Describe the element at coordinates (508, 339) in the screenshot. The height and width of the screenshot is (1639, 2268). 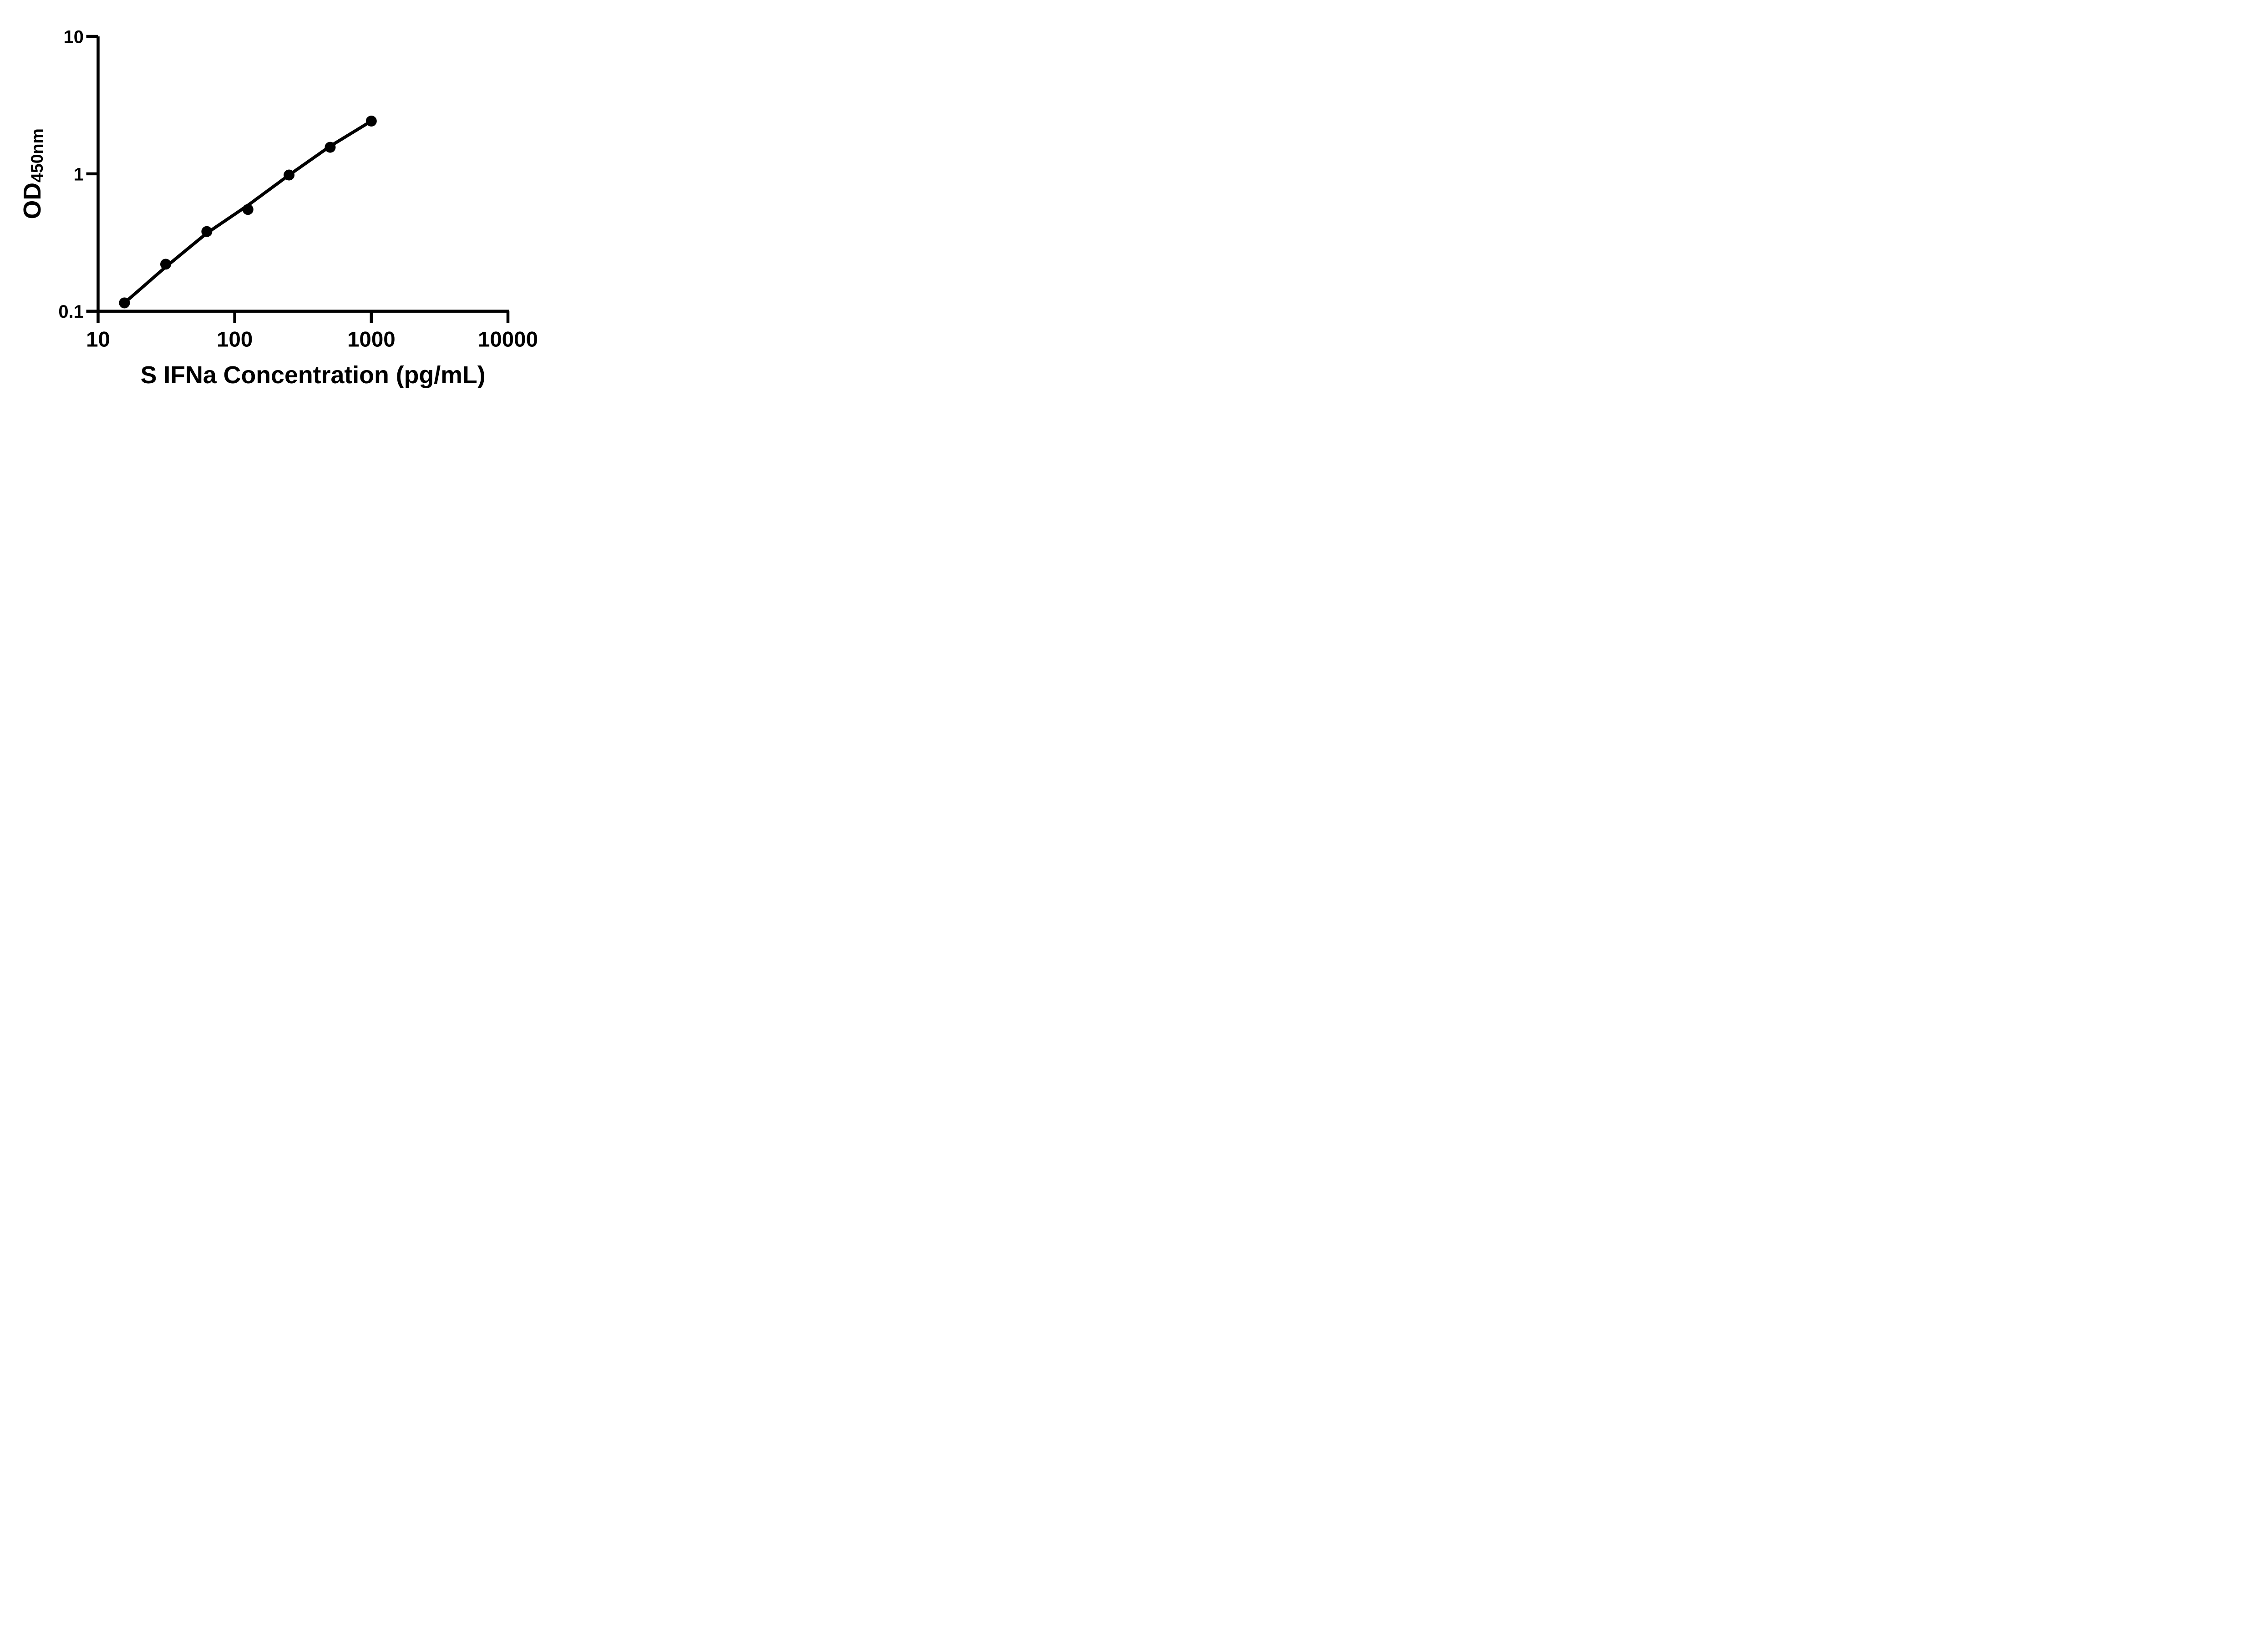
I see `x-tick-label: 10000` at that location.